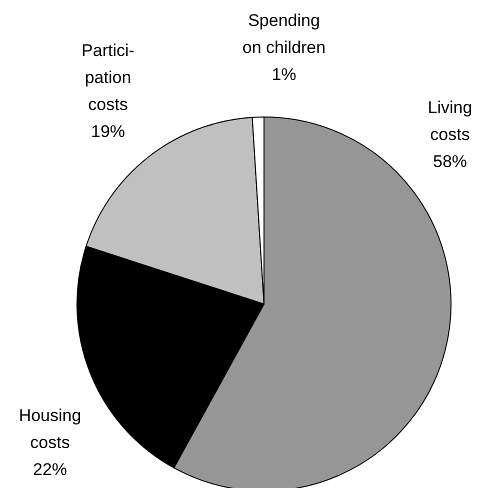  I want to click on data-label: 22%, so click(50, 469).